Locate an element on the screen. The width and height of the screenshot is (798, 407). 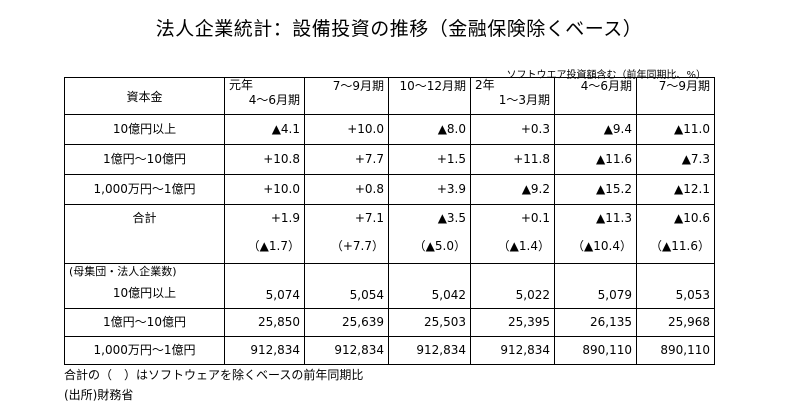
total-excl-software: （+7.7） is located at coordinates (357, 246).